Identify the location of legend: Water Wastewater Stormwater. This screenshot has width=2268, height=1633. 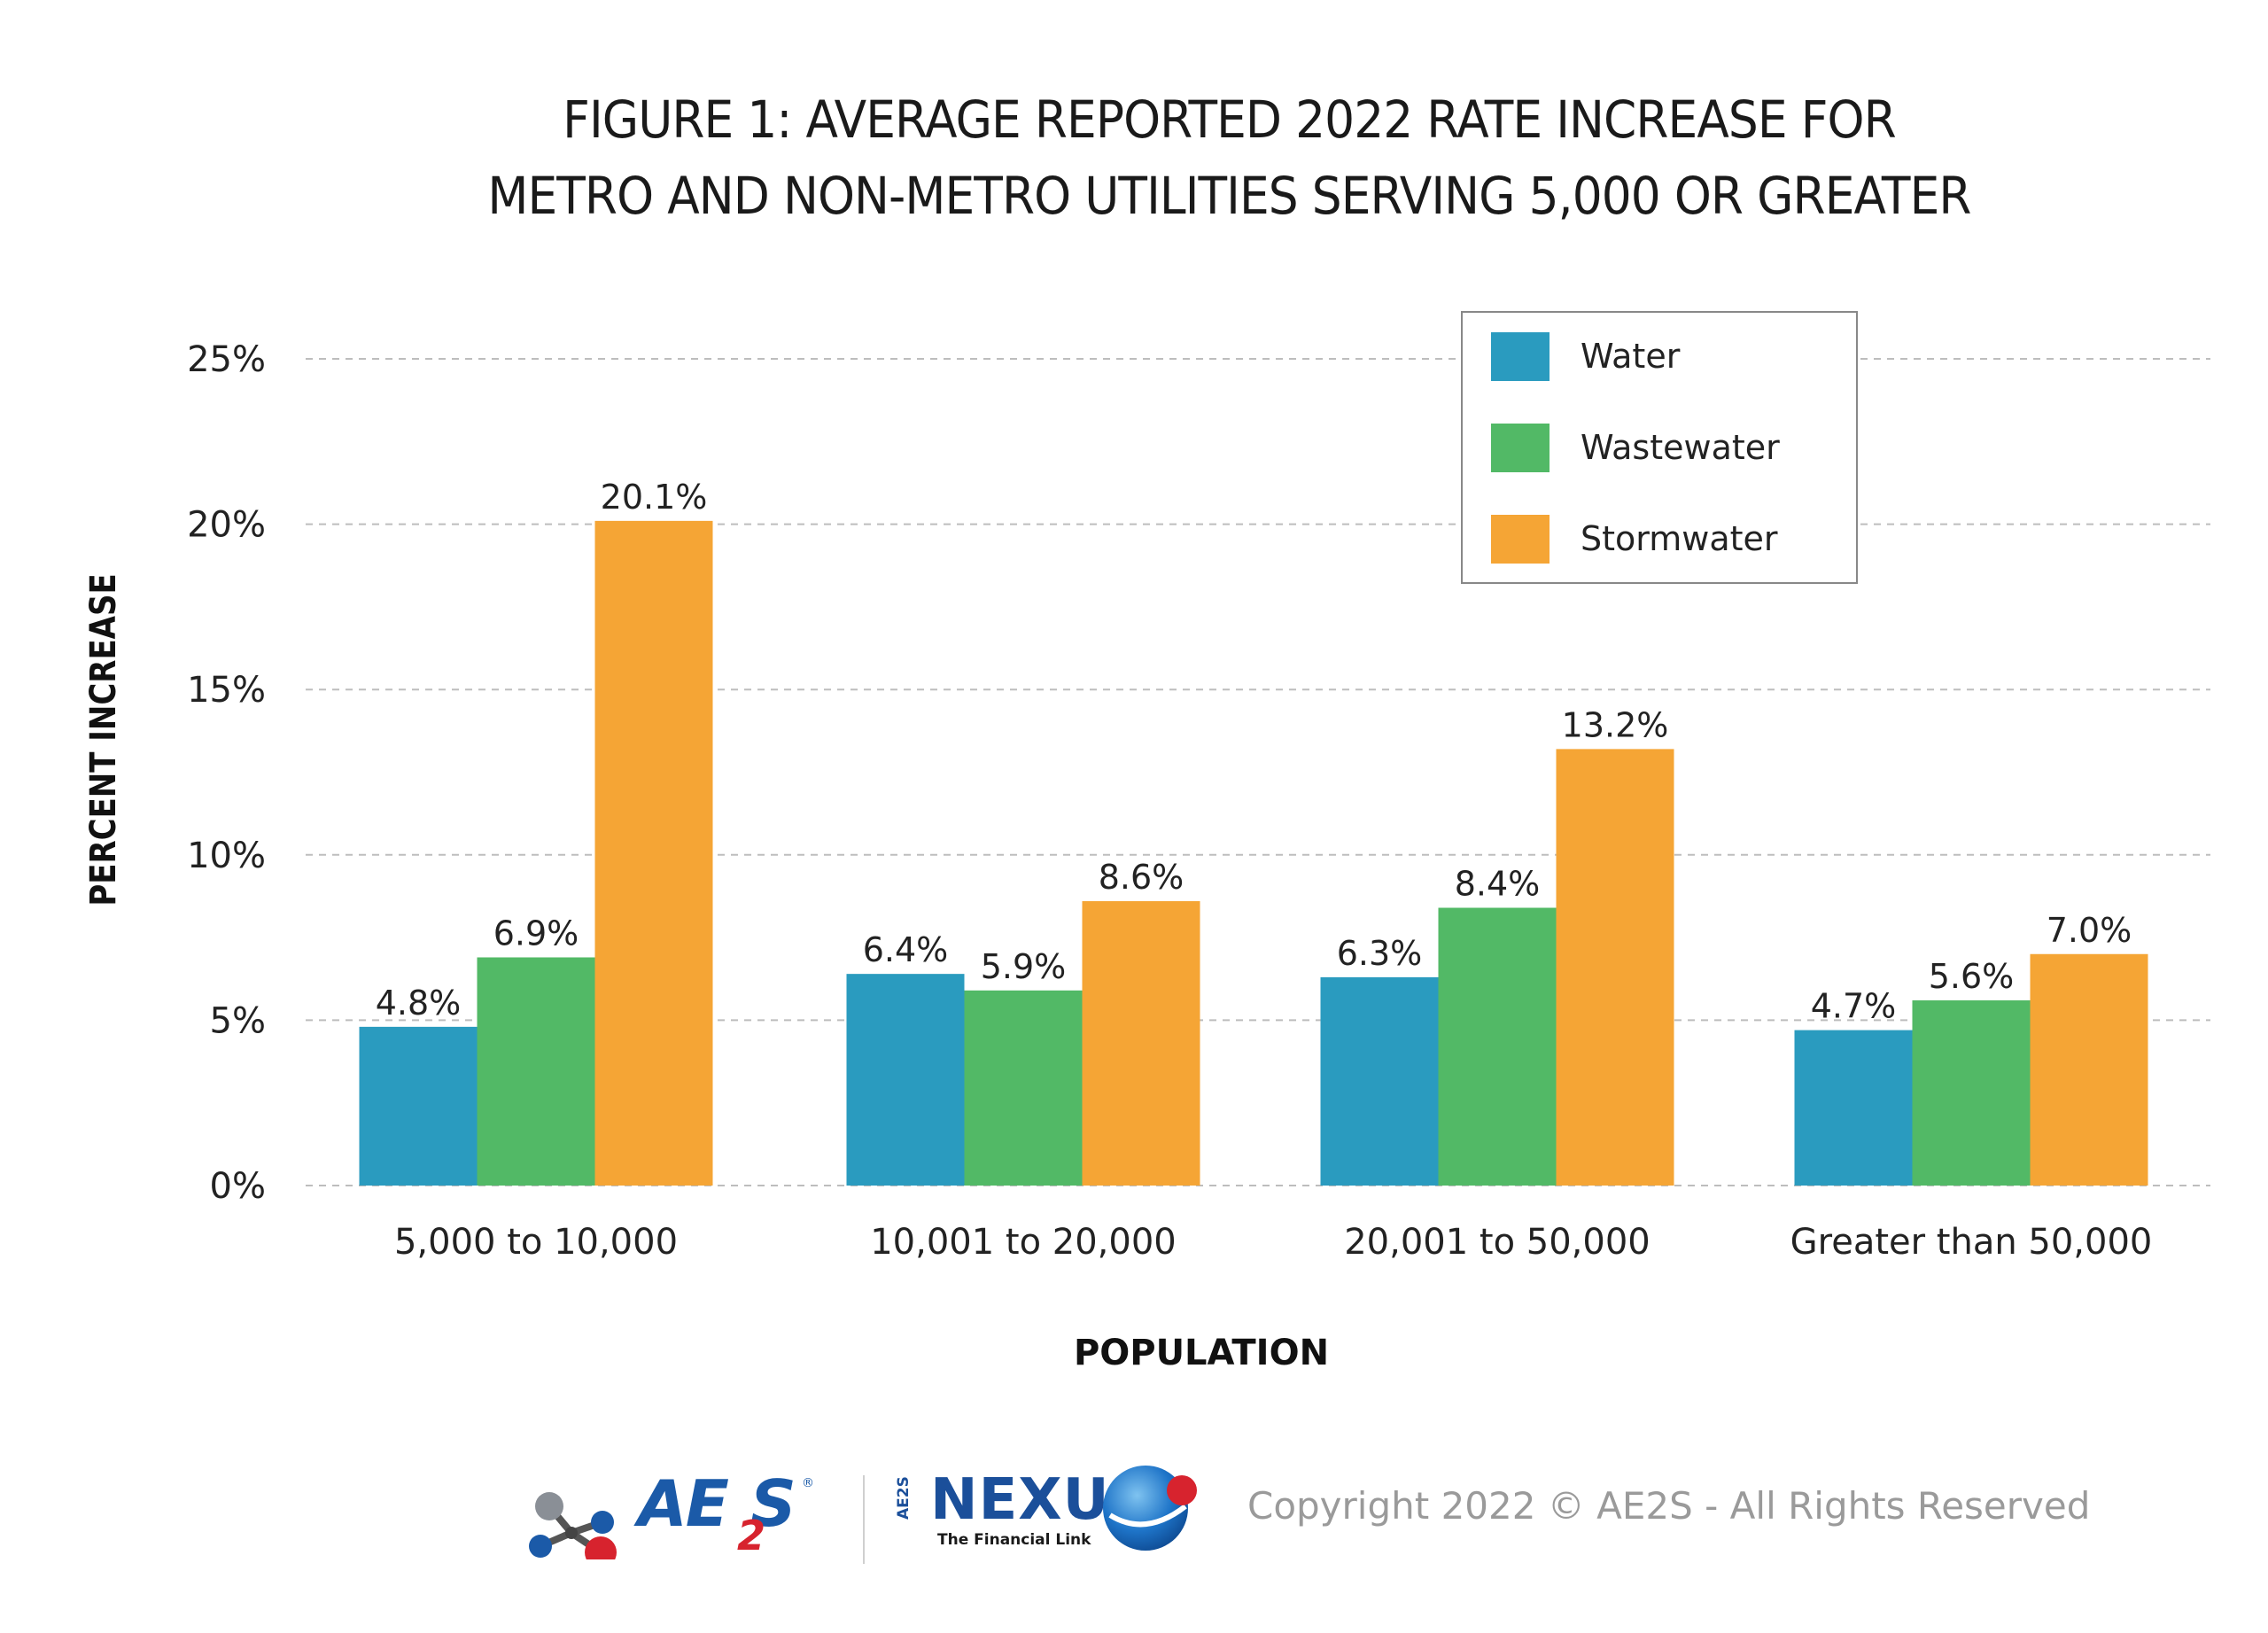
(1659, 447).